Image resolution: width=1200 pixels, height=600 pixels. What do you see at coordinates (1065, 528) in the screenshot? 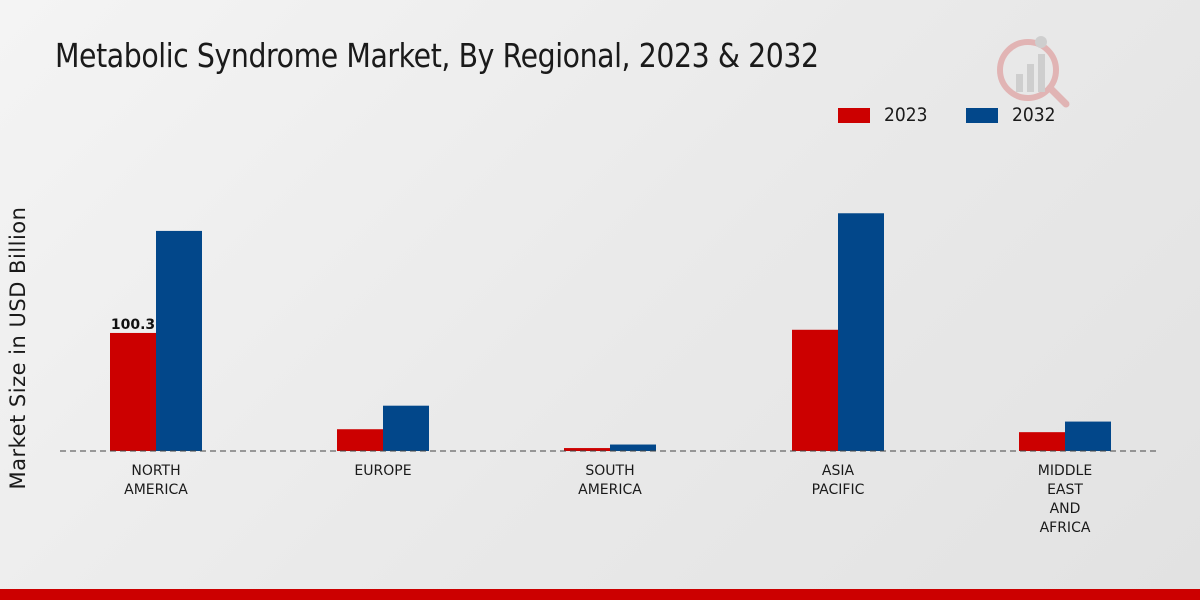
I see `x-tick-label-4-3: AFRICA` at bounding box center [1065, 528].